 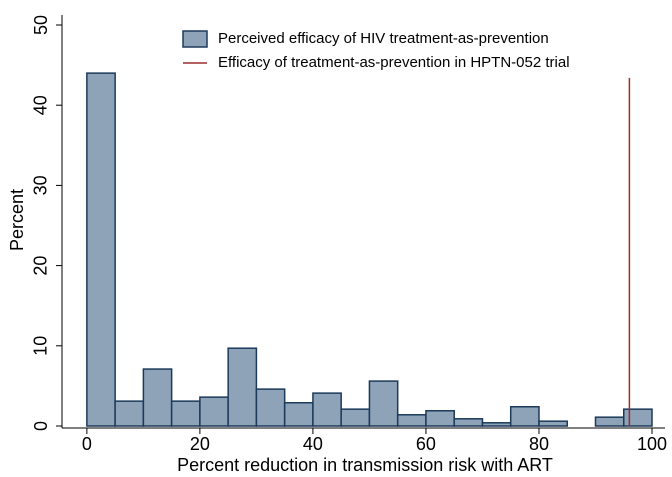 I want to click on y-tick-label: 0, so click(x=41, y=426).